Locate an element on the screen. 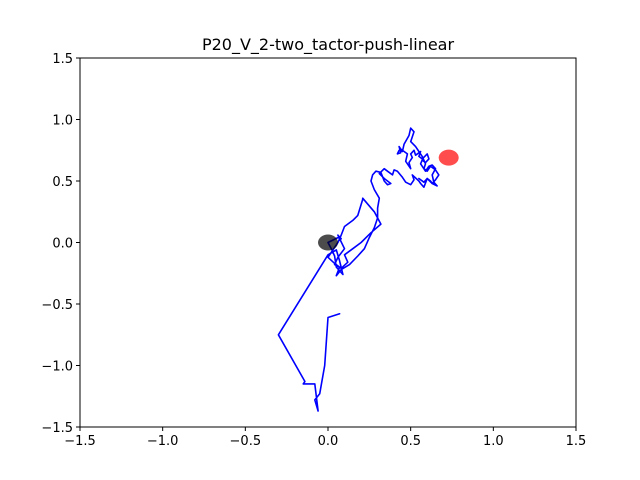  x-tick-label: −1.0 is located at coordinates (163, 441).